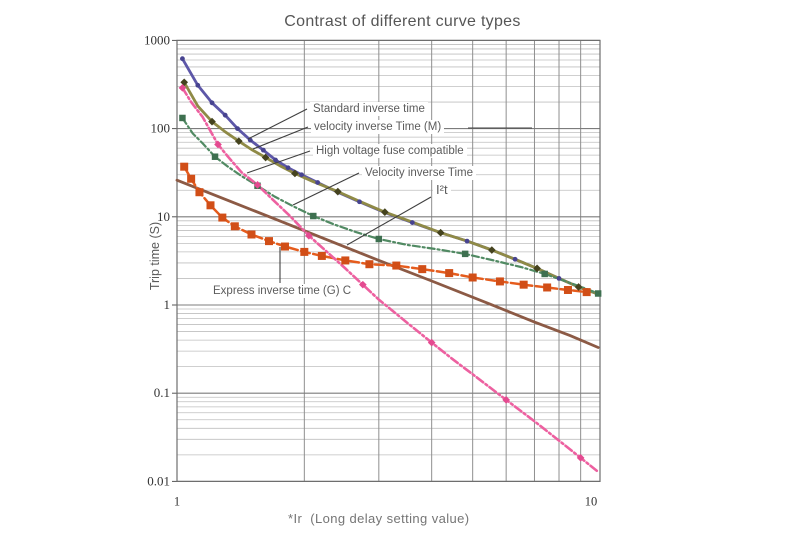 The height and width of the screenshot is (538, 805). I want to click on y-tick-label: 1, so click(167, 304).